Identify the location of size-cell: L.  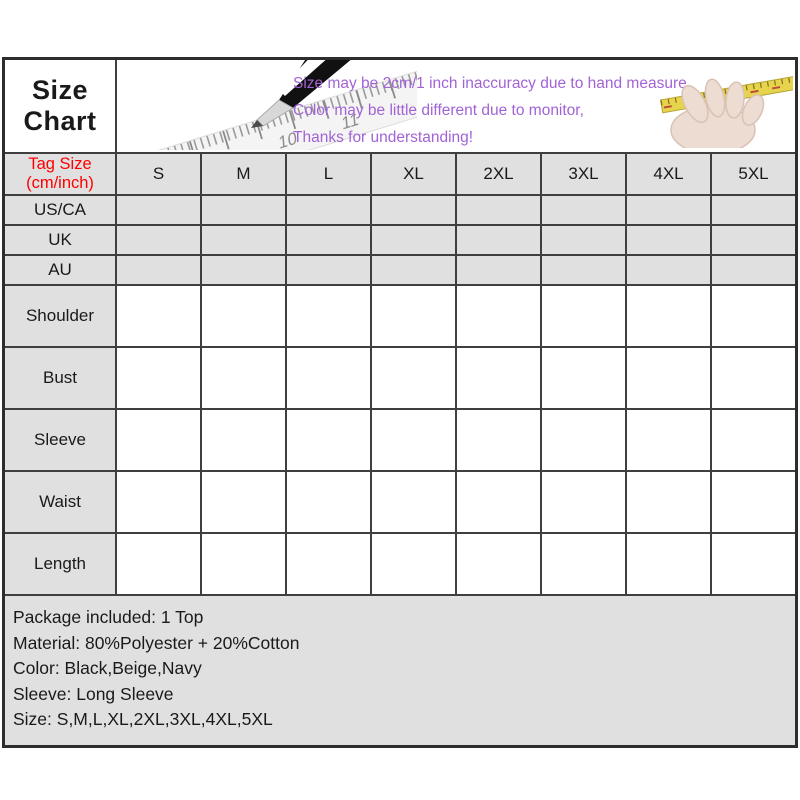
(327, 174).